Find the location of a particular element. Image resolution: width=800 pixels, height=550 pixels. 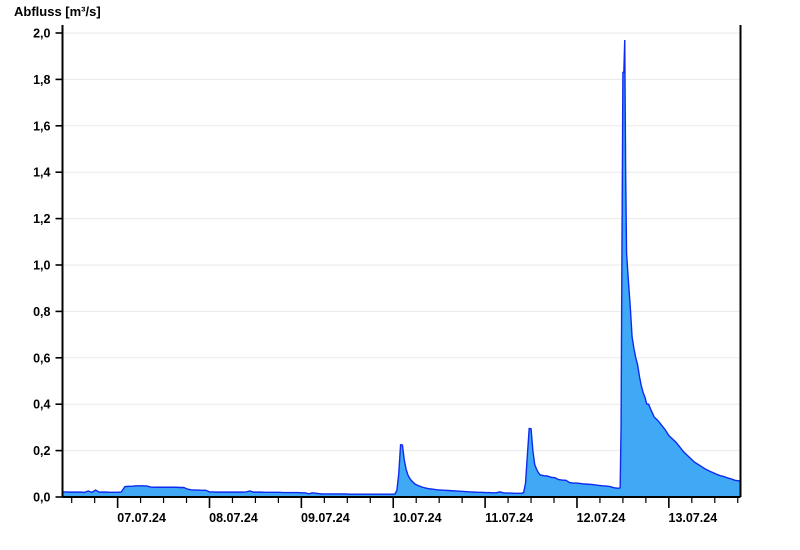

y-tick-label-5: 1,0 is located at coordinates (41, 266).